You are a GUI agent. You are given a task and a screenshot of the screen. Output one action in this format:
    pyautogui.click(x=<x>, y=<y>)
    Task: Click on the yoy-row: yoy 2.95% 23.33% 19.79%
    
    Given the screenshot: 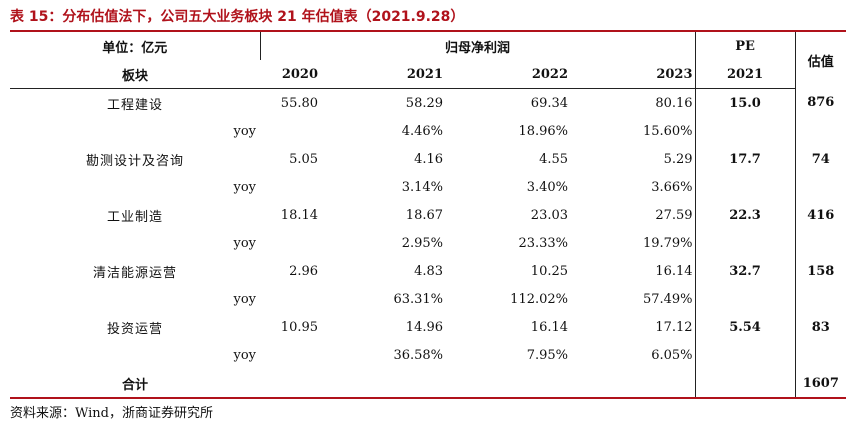 What is the action you would take?
    pyautogui.click(x=428, y=243)
    